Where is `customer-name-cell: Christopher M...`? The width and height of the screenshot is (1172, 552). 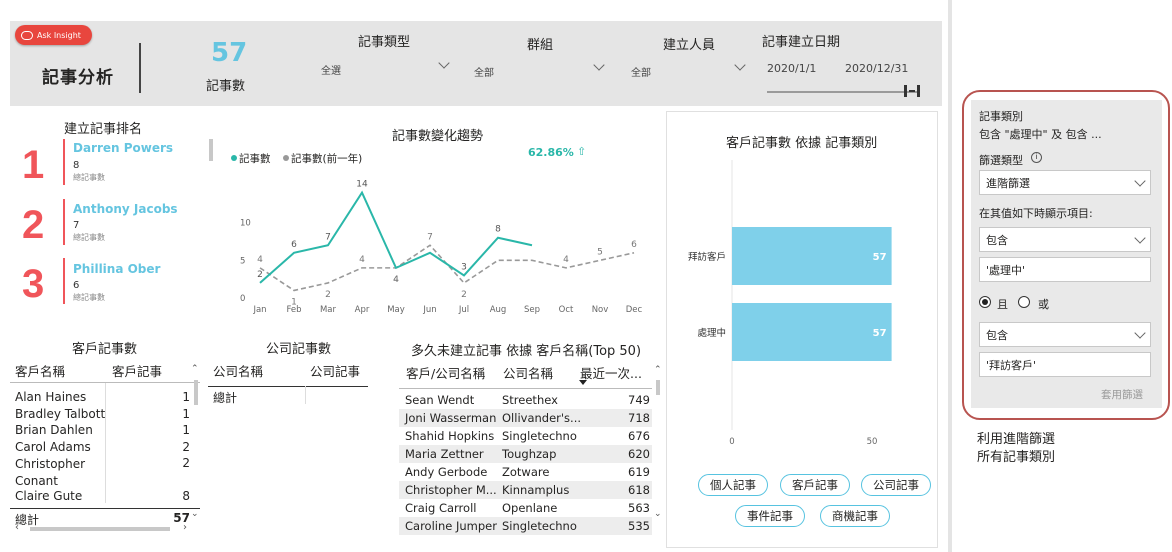
customer-name-cell: Christopher M... is located at coordinates (451, 490).